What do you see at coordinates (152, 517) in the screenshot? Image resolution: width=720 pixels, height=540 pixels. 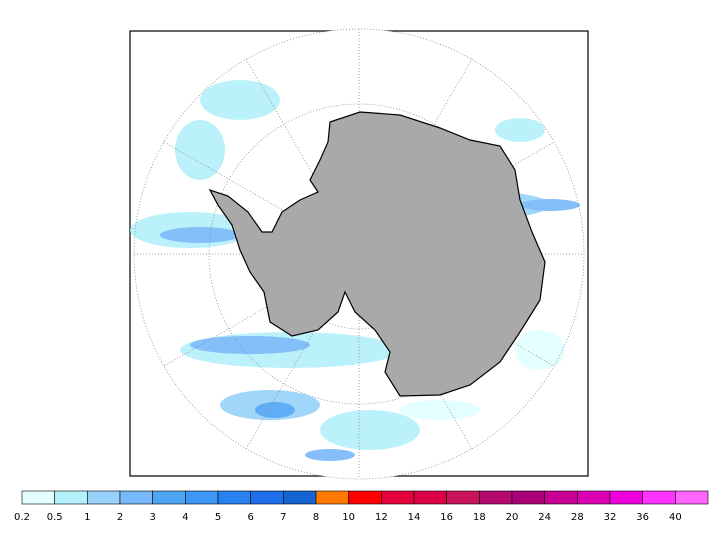 I see `colorbar-label: 3` at bounding box center [152, 517].